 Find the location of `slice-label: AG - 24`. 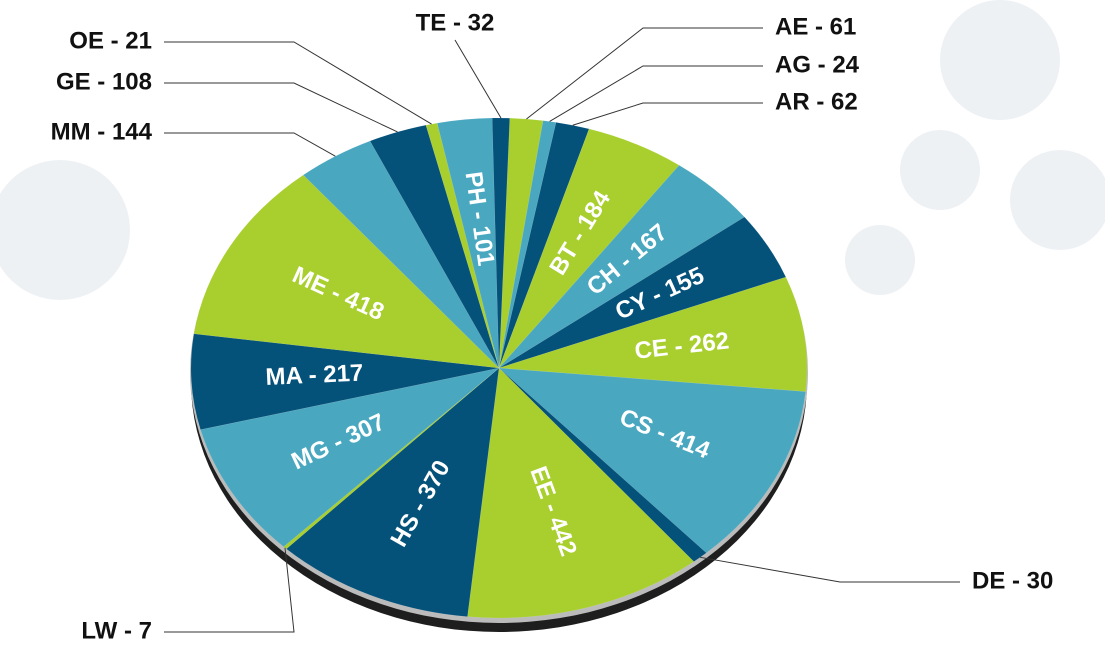

slice-label: AG - 24 is located at coordinates (817, 64).